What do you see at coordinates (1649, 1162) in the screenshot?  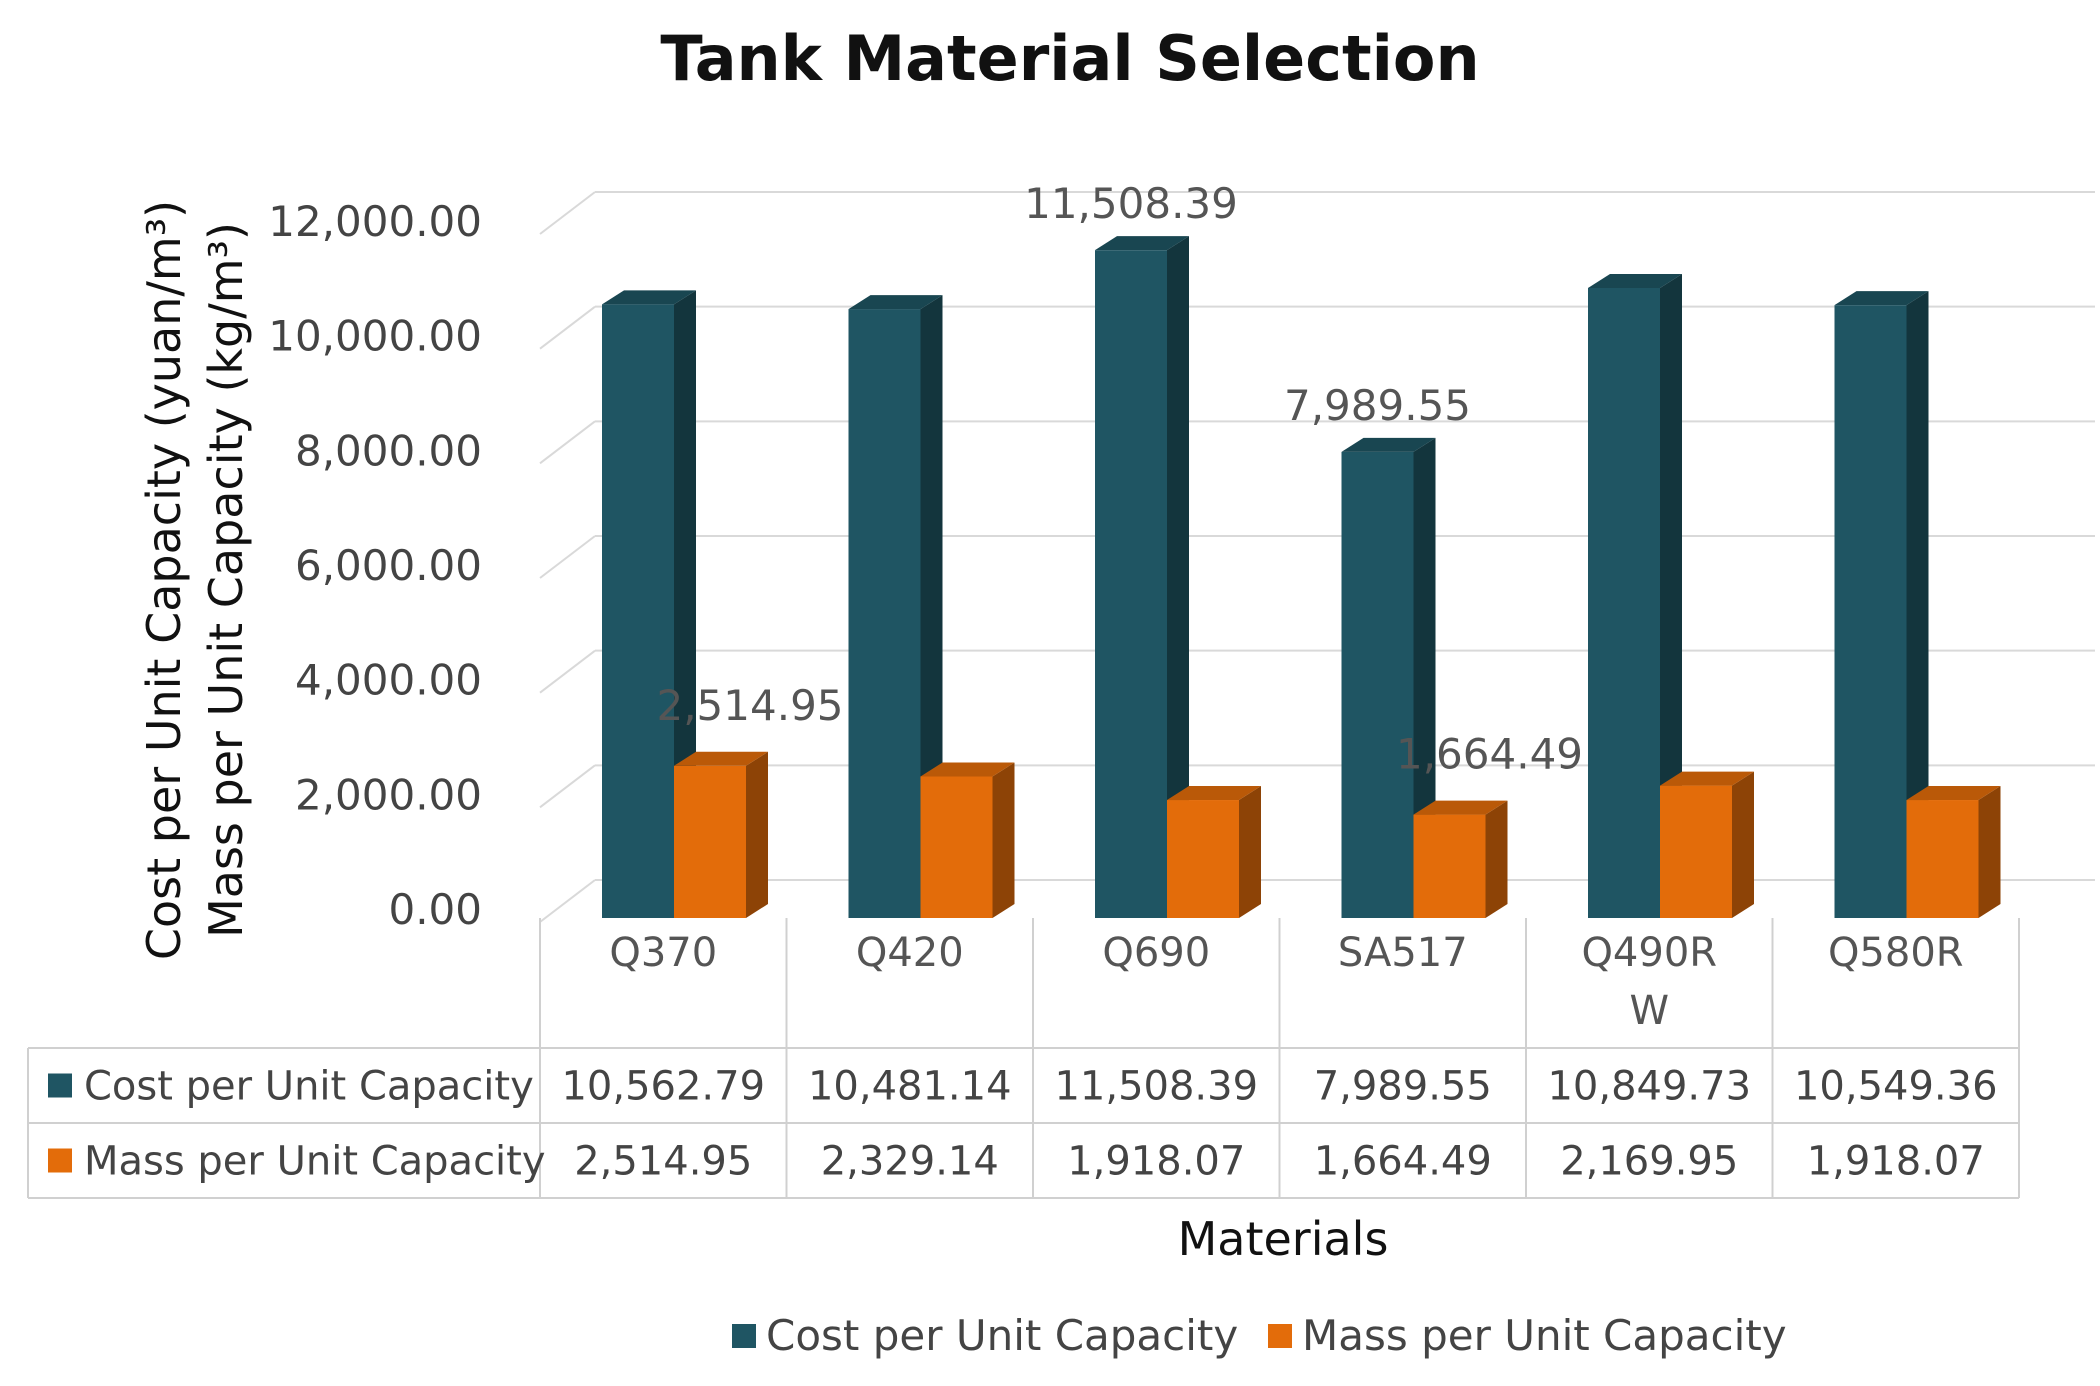 I see `table-cell: 2,169.95` at bounding box center [1649, 1162].